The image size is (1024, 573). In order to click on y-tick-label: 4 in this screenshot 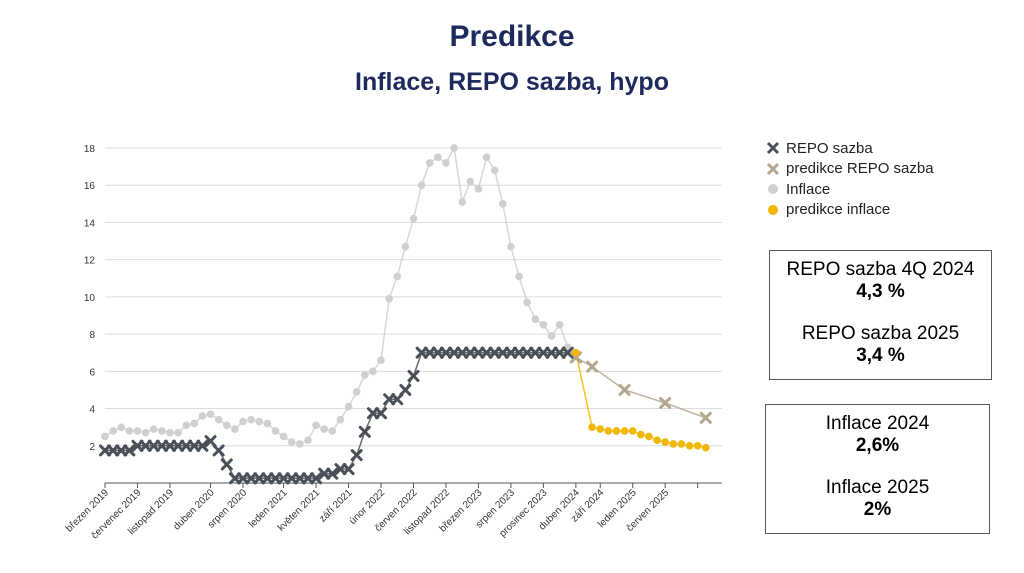, I will do `click(92, 410)`.